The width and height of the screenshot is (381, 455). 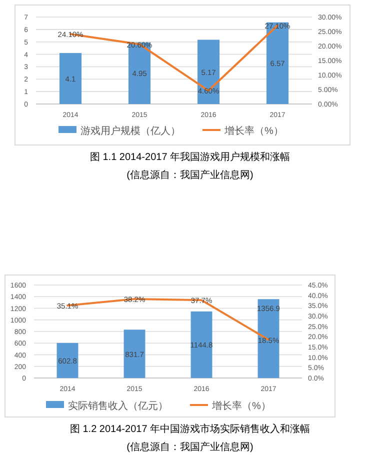 What do you see at coordinates (130, 131) in the screenshot?
I see `legend-label: 游戏用户规模（亿人）` at bounding box center [130, 131].